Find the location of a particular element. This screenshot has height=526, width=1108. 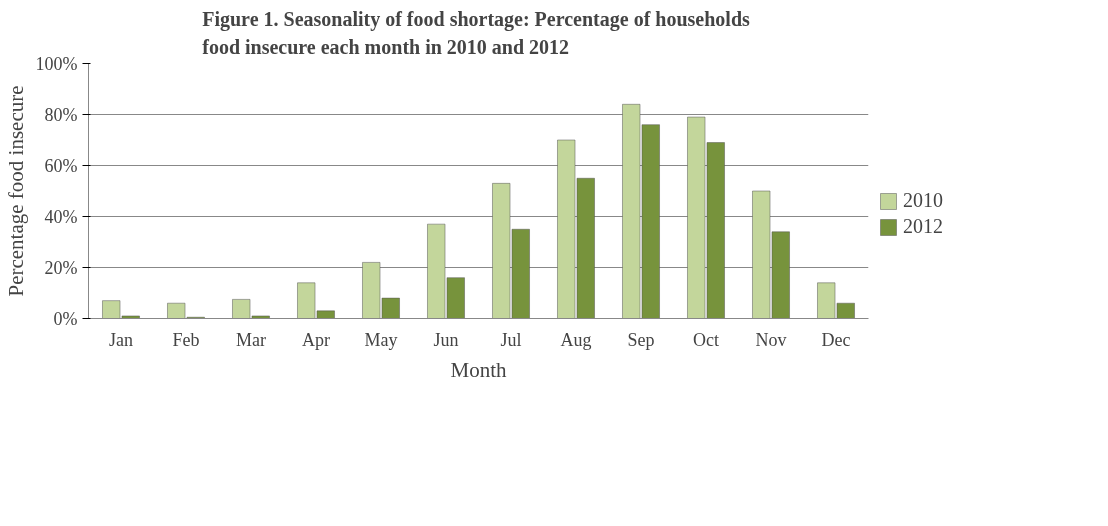

y-tick-label: 40% is located at coordinates (61, 216).